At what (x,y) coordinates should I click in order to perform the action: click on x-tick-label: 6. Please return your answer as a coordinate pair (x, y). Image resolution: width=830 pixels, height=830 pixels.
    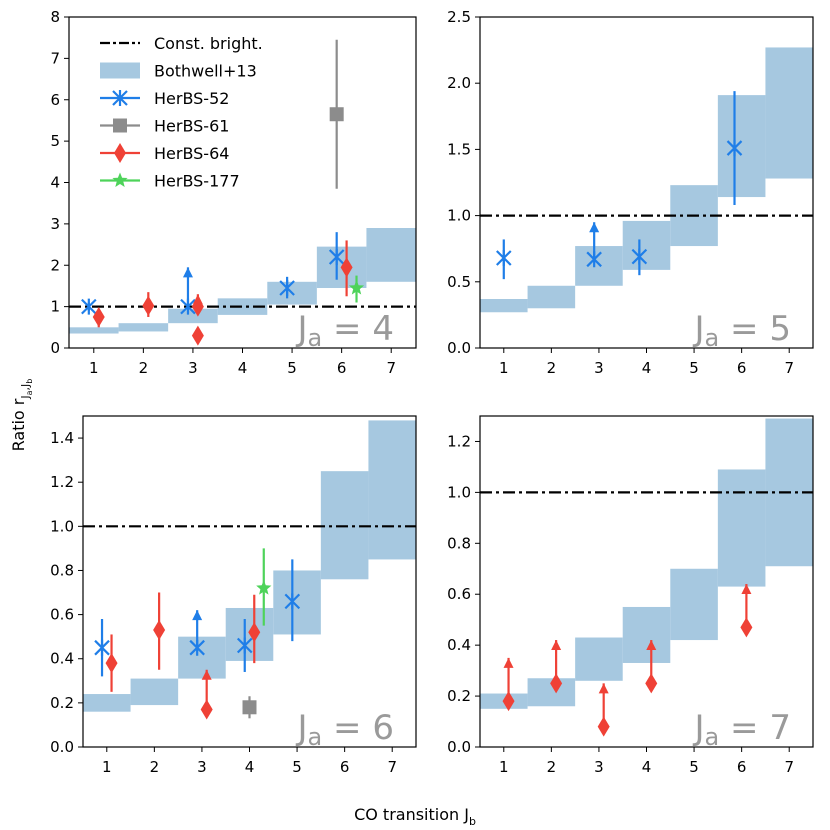
    Looking at the image, I should click on (345, 767).